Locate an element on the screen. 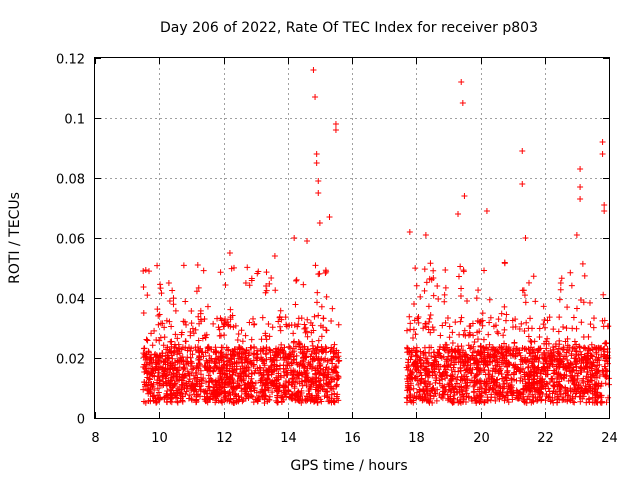 This screenshot has width=640, height=480. y-tick-label: 0.12 is located at coordinates (70, 60).